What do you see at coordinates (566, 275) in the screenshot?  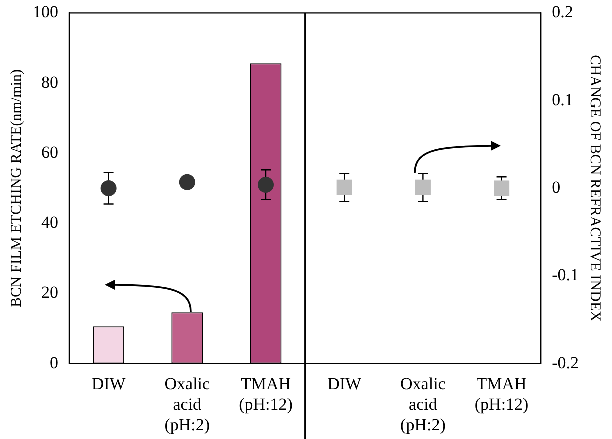 I see `y2-tick-label: -0.1` at bounding box center [566, 275].